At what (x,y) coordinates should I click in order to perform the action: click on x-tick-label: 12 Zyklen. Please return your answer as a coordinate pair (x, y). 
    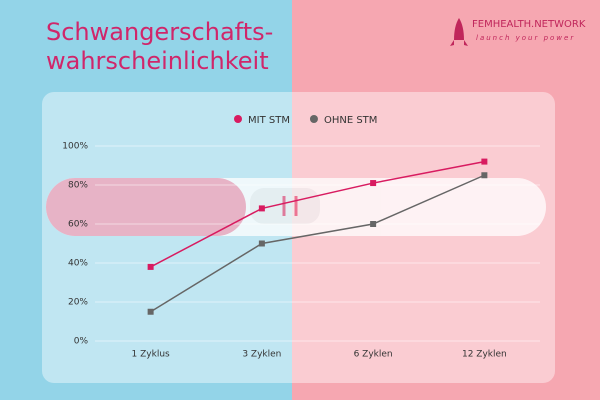
    Looking at the image, I should click on (484, 355).